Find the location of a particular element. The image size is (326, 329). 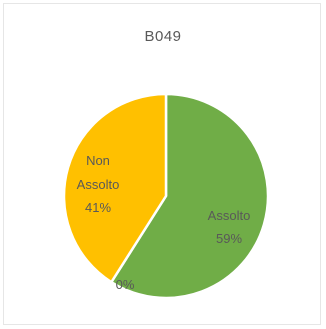

slice-label-non-assolto-percent: 41% is located at coordinates (98, 207).